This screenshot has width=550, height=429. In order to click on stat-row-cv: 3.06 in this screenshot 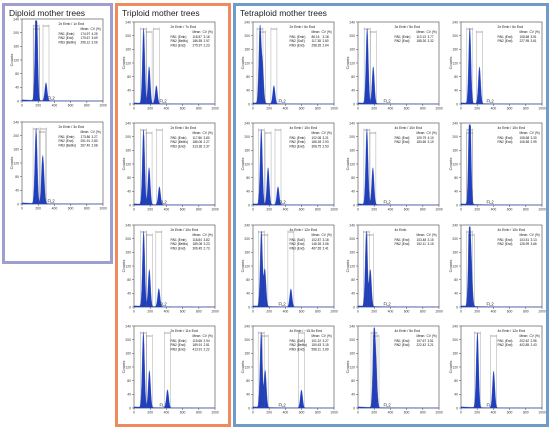, I will do `click(94, 42)`.